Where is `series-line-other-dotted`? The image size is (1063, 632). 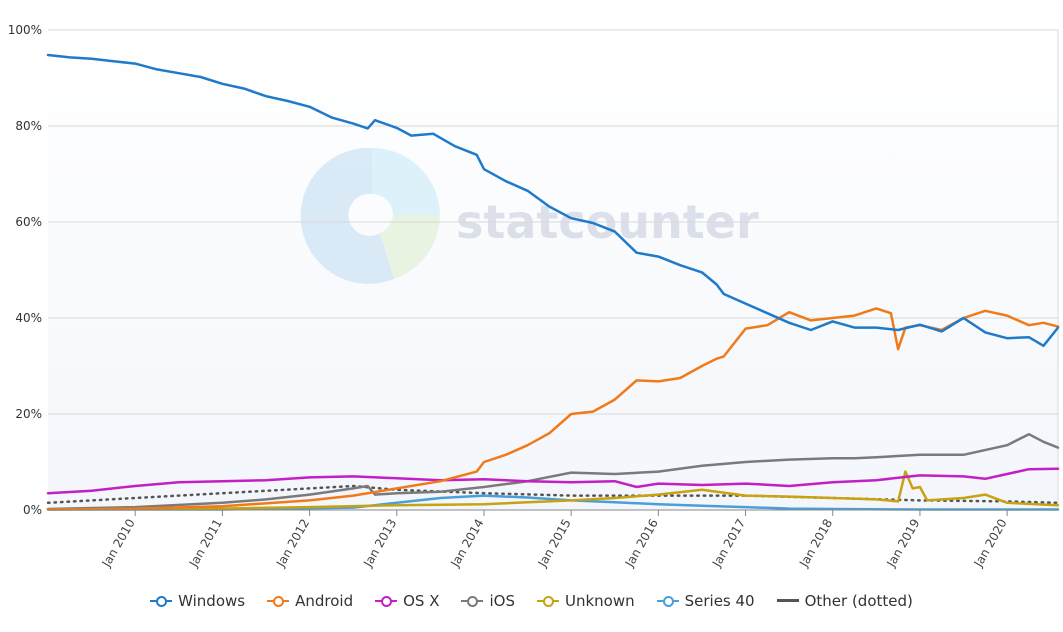
series-line-other-dotted is located at coordinates (553, 494).